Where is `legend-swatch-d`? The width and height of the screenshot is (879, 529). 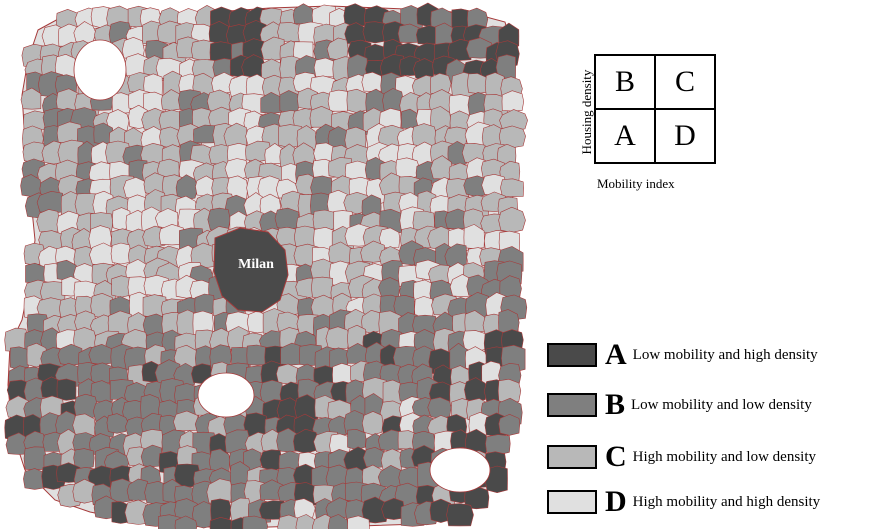 legend-swatch-d is located at coordinates (572, 502).